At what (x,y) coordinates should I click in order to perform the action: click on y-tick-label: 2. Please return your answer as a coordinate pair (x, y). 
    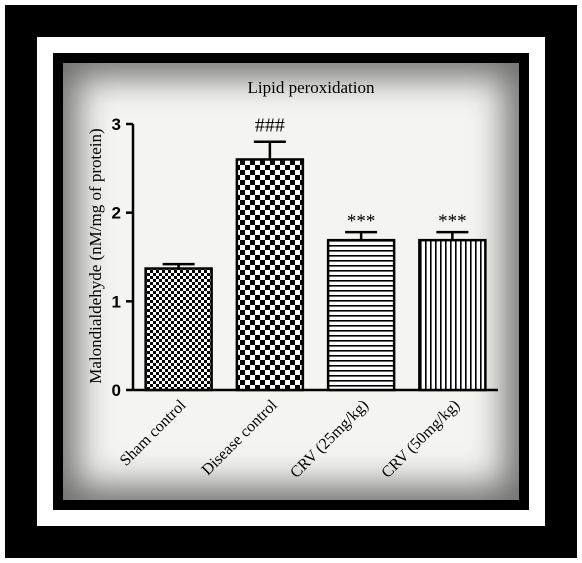
    Looking at the image, I should click on (116, 213).